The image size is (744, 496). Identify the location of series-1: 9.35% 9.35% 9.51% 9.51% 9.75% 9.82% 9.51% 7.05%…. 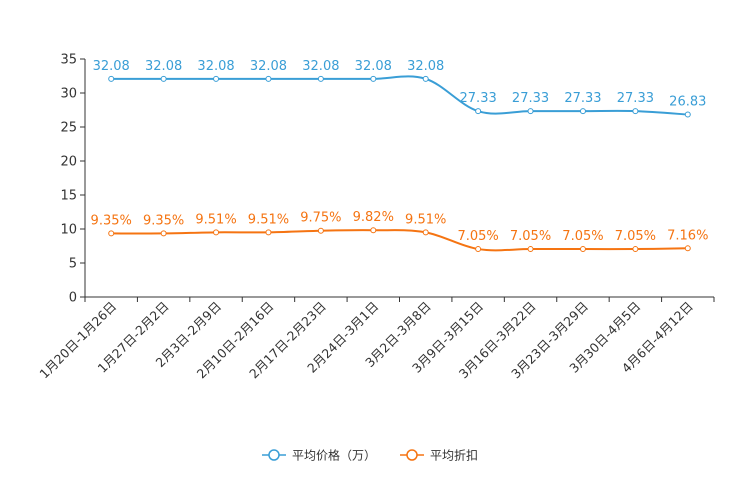
(399, 231).